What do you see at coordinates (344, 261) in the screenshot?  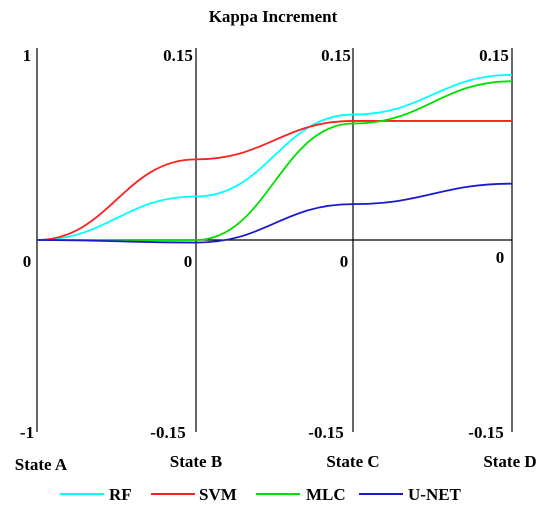 I see `tick-c-zero: 0` at bounding box center [344, 261].